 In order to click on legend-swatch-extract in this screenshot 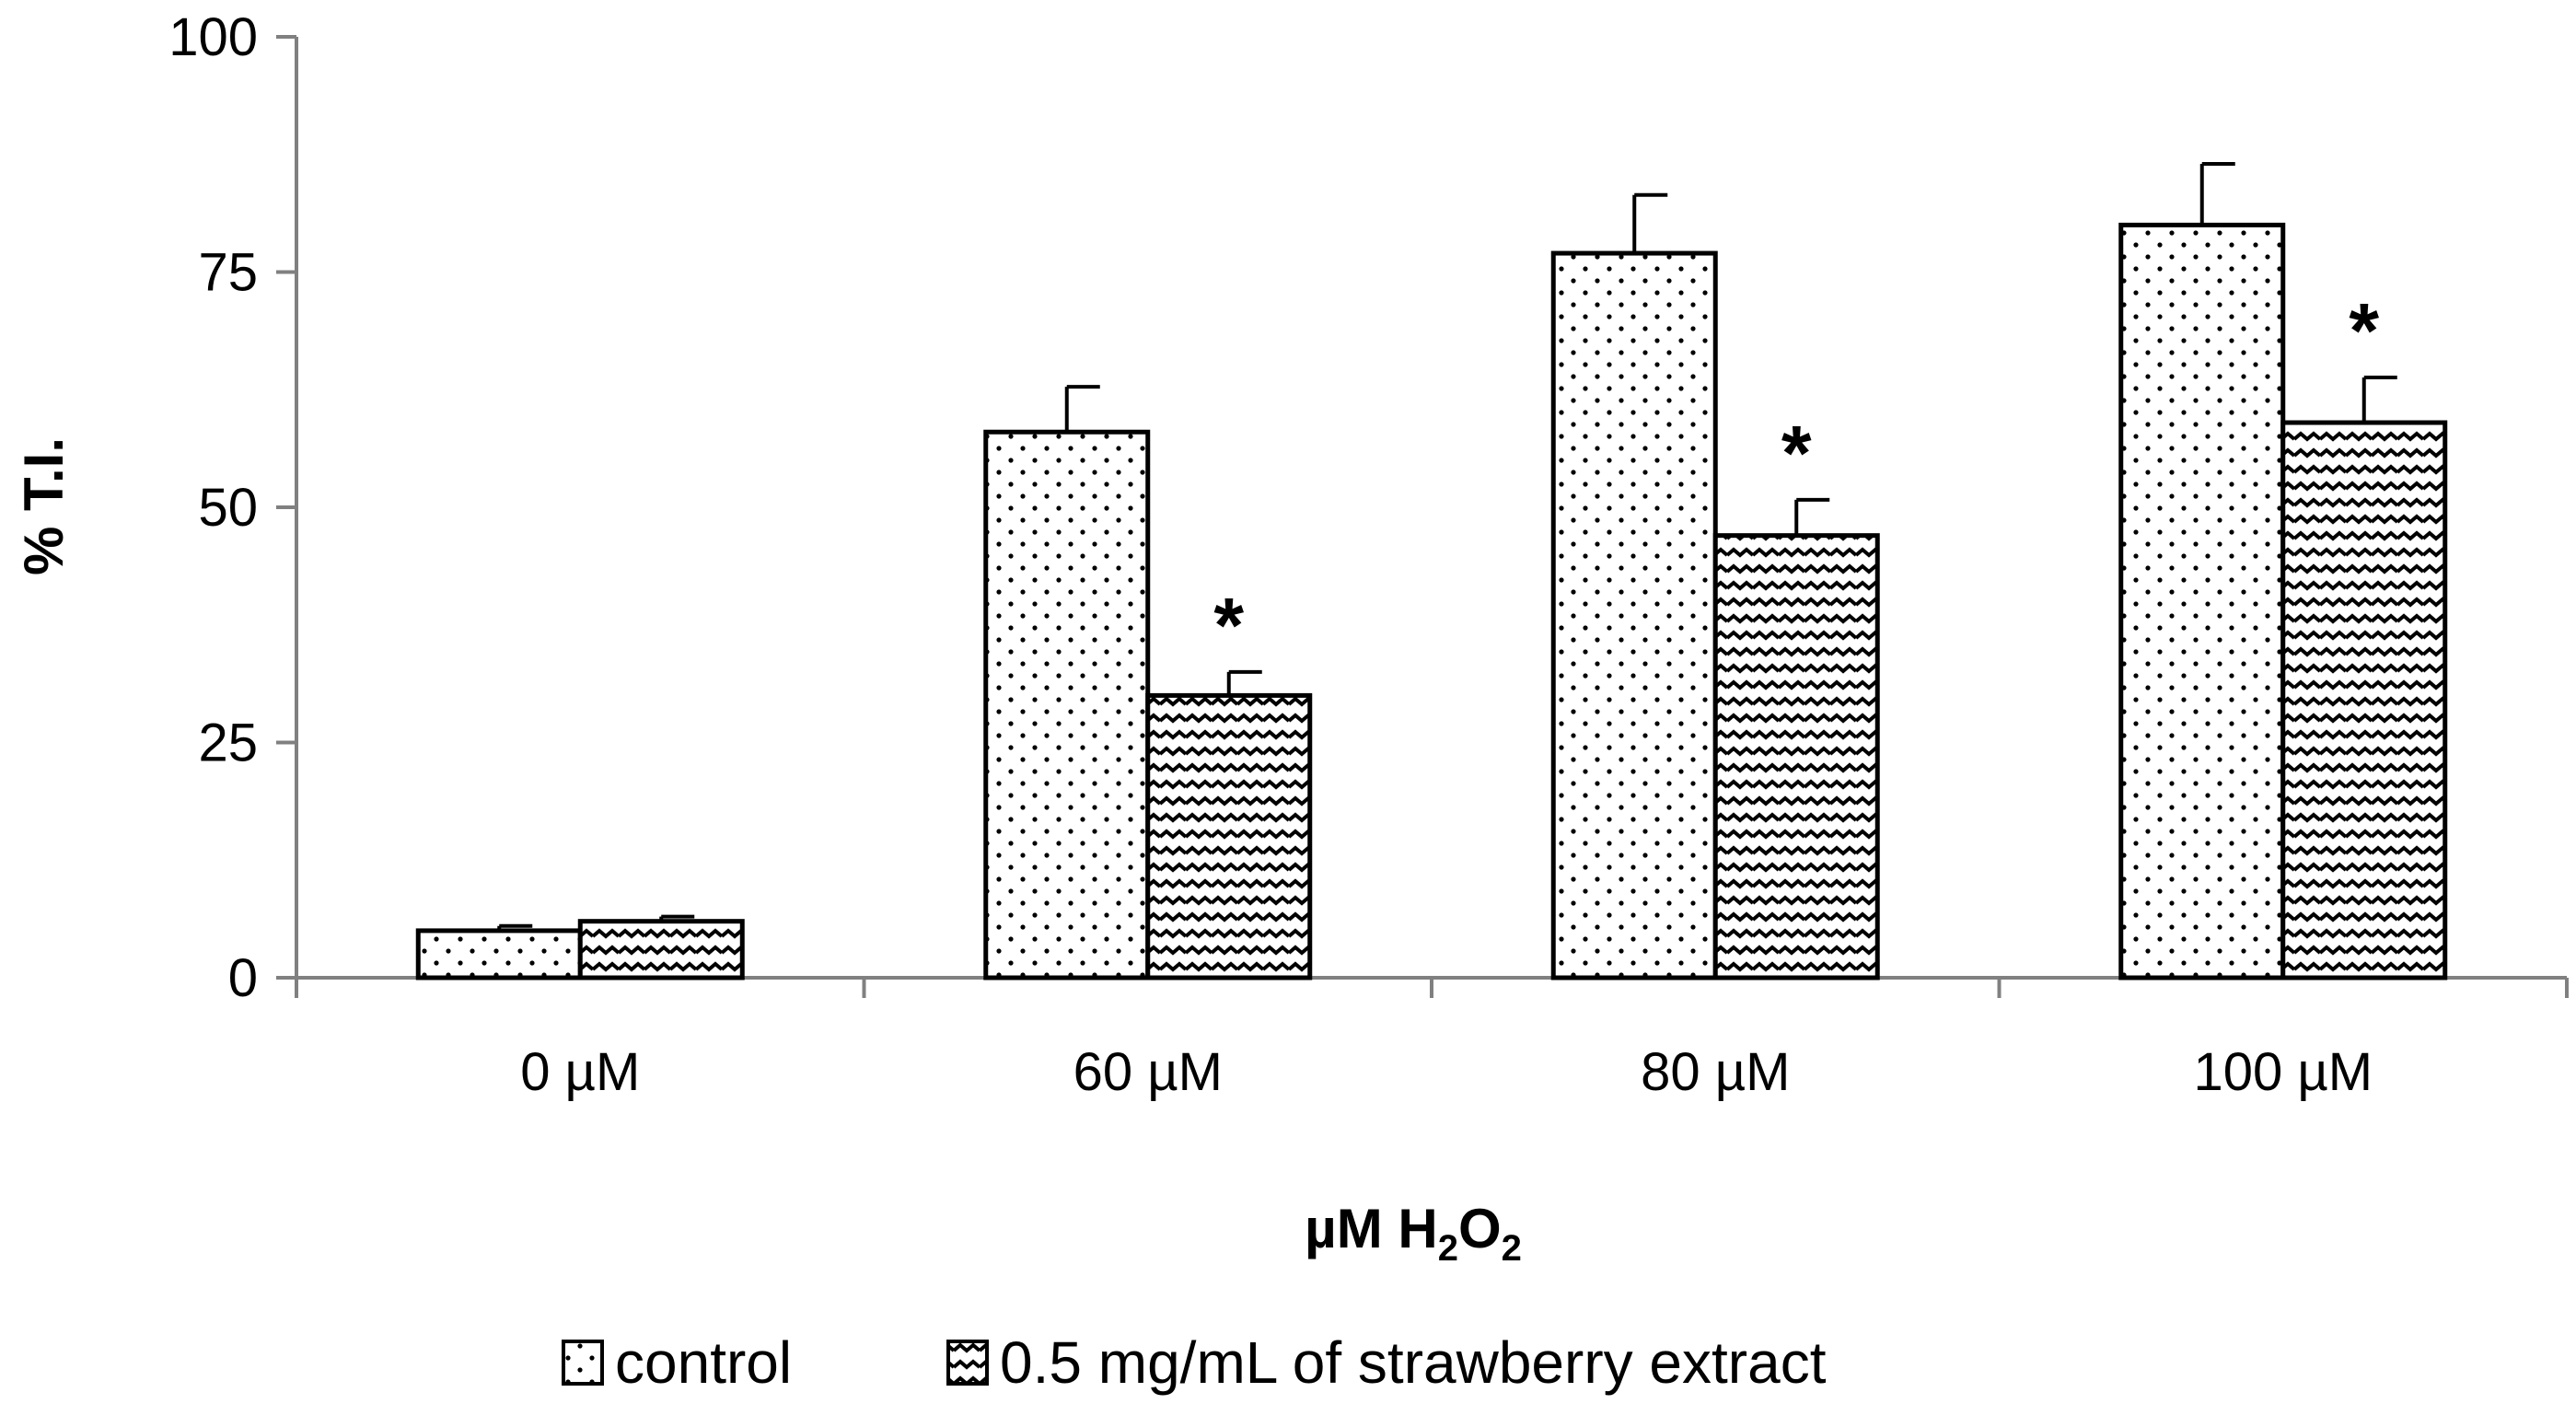, I will do `click(967, 1363)`.